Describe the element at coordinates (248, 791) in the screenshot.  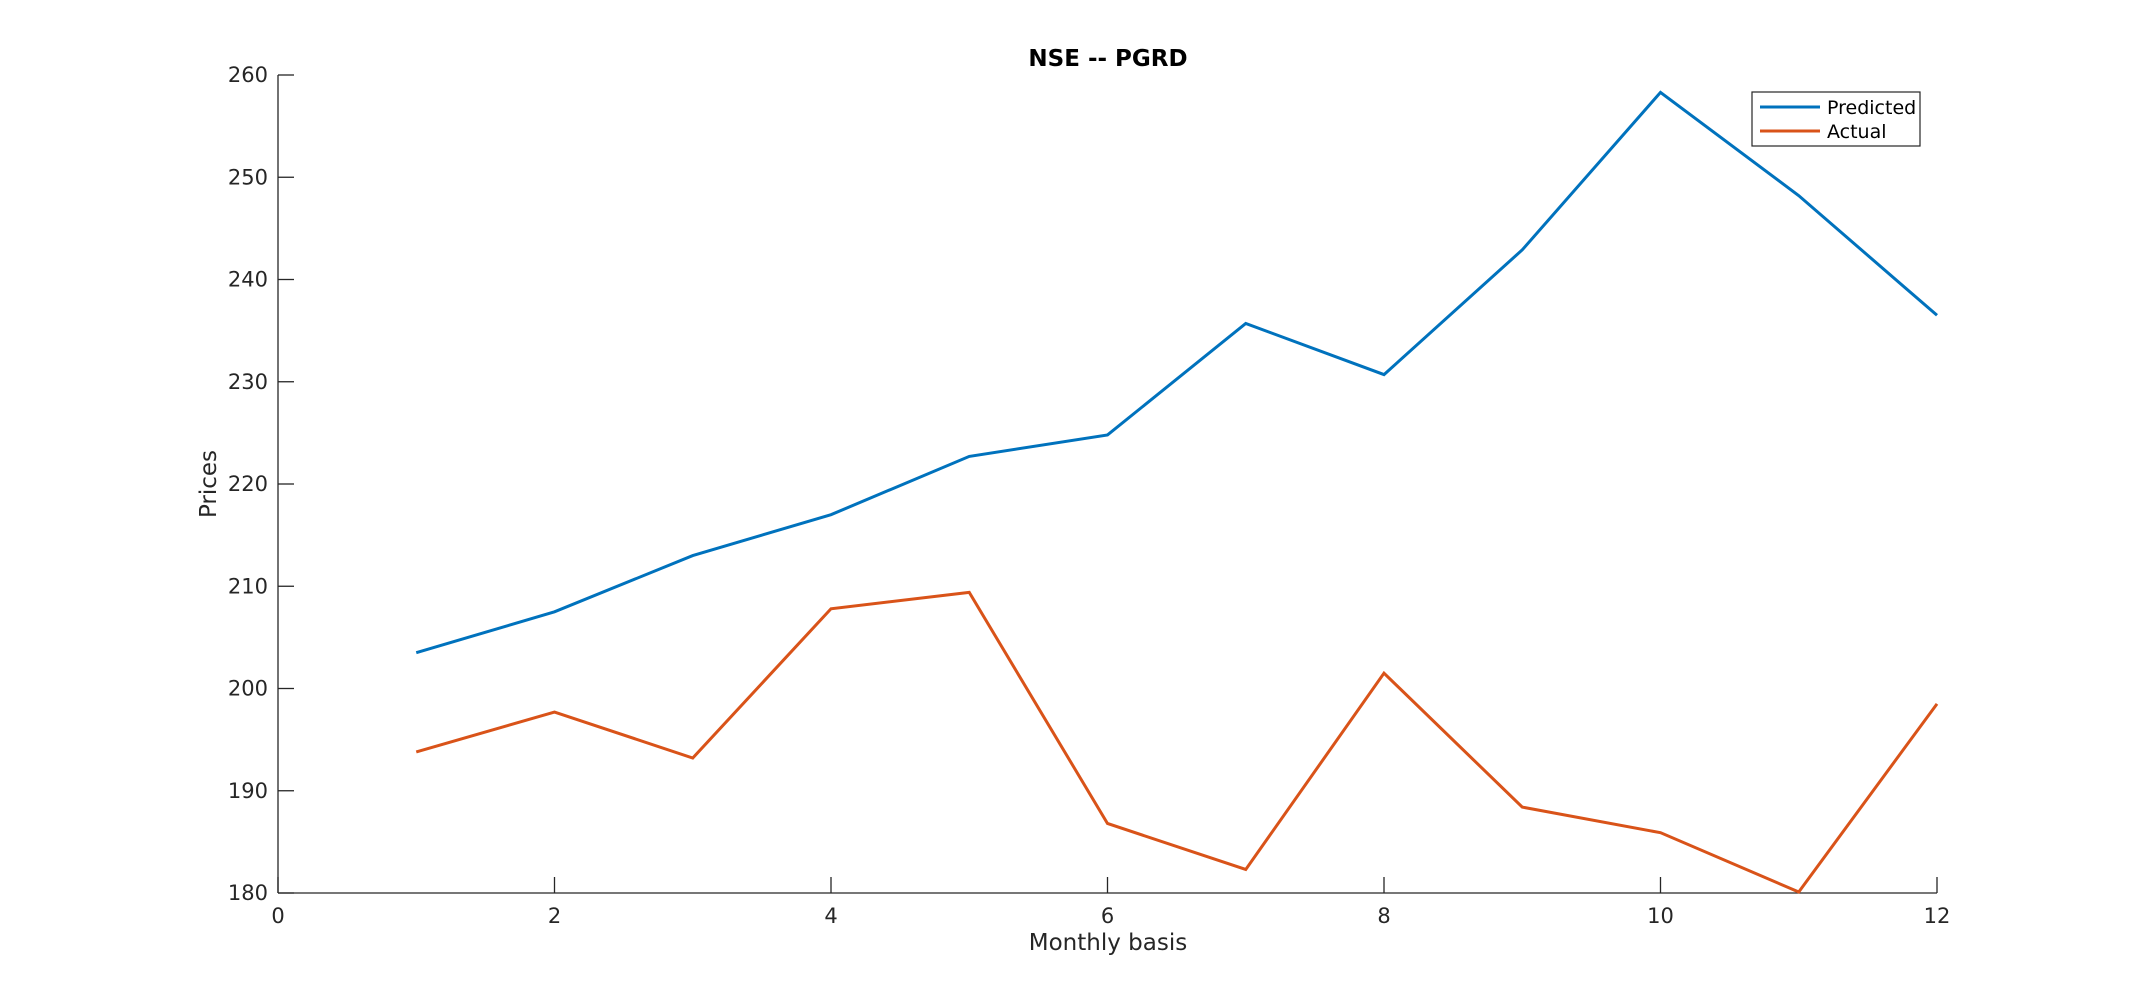
I see `y-tick-label: 190` at that location.